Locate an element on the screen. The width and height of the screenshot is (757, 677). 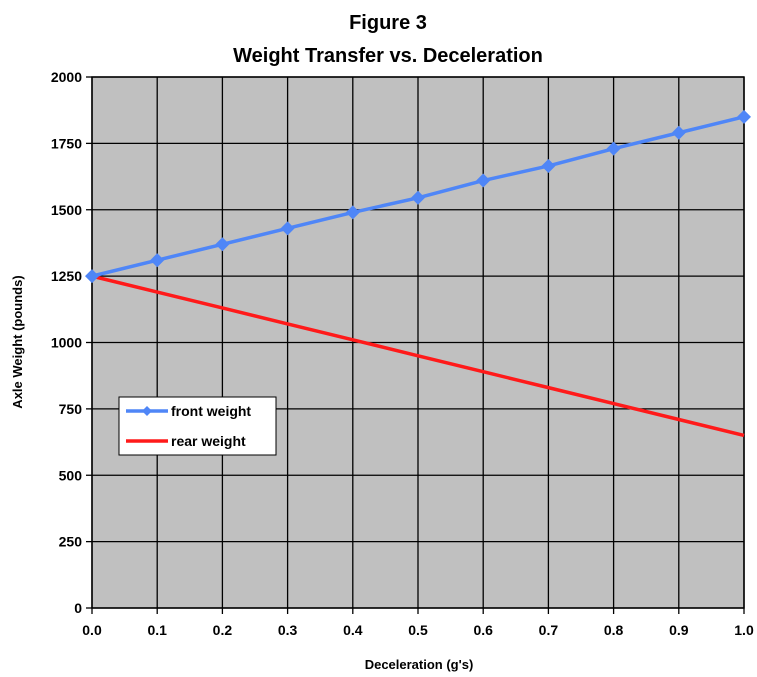
x-axis-label: Deceleration (g's) is located at coordinates (419, 664).